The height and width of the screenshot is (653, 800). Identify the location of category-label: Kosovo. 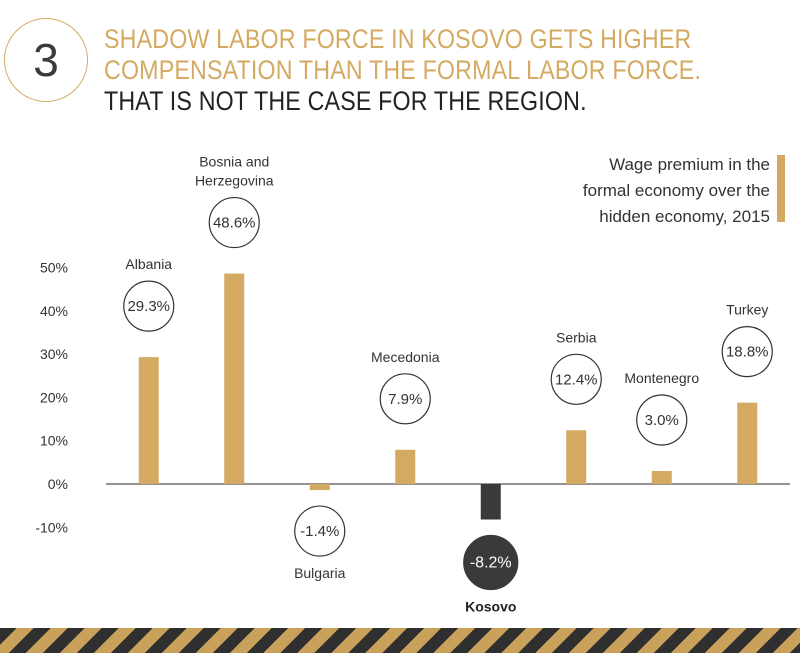
(490, 607).